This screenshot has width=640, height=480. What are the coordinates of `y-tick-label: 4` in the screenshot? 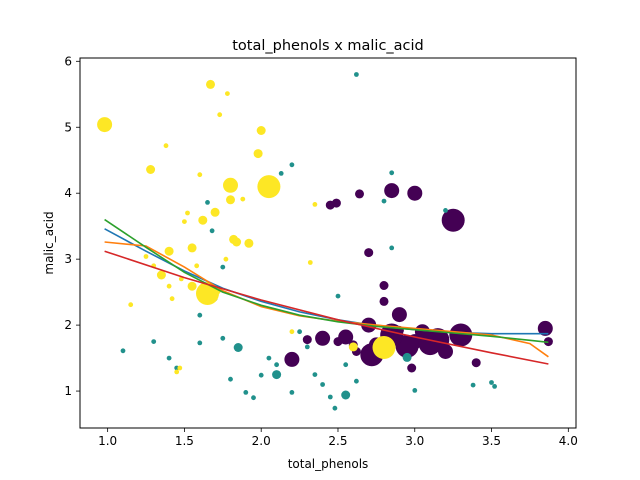 It's located at (68, 193).